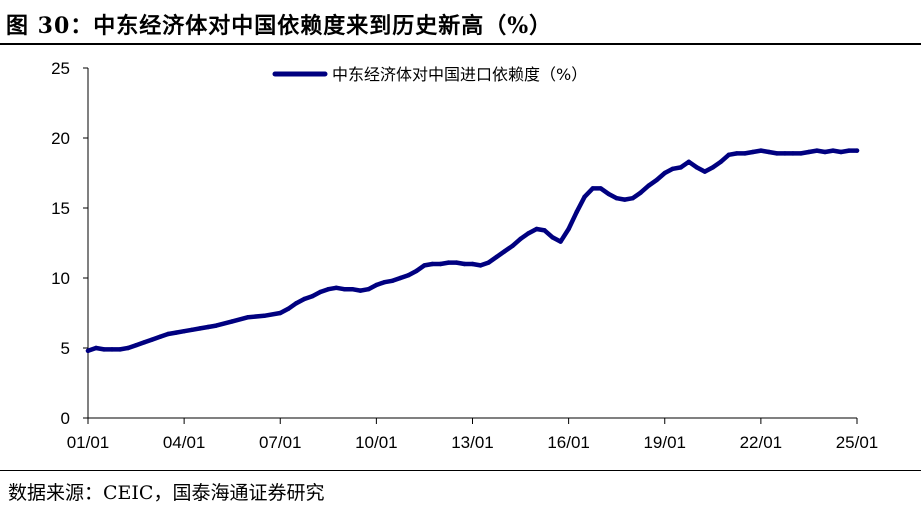 The height and width of the screenshot is (510, 921). I want to click on y-axis-ticks: 0 5 10 15 20 25, so click(69, 243).